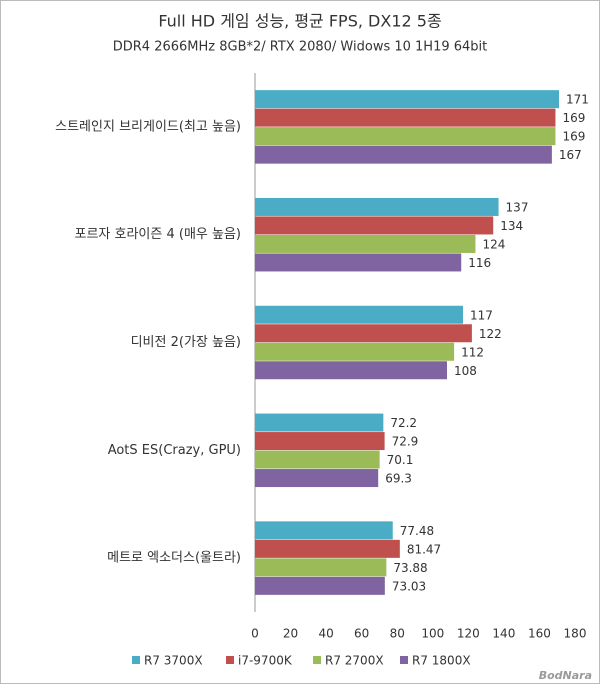 The image size is (600, 688). What do you see at coordinates (417, 531) in the screenshot?
I see `value-label: 77.48` at bounding box center [417, 531].